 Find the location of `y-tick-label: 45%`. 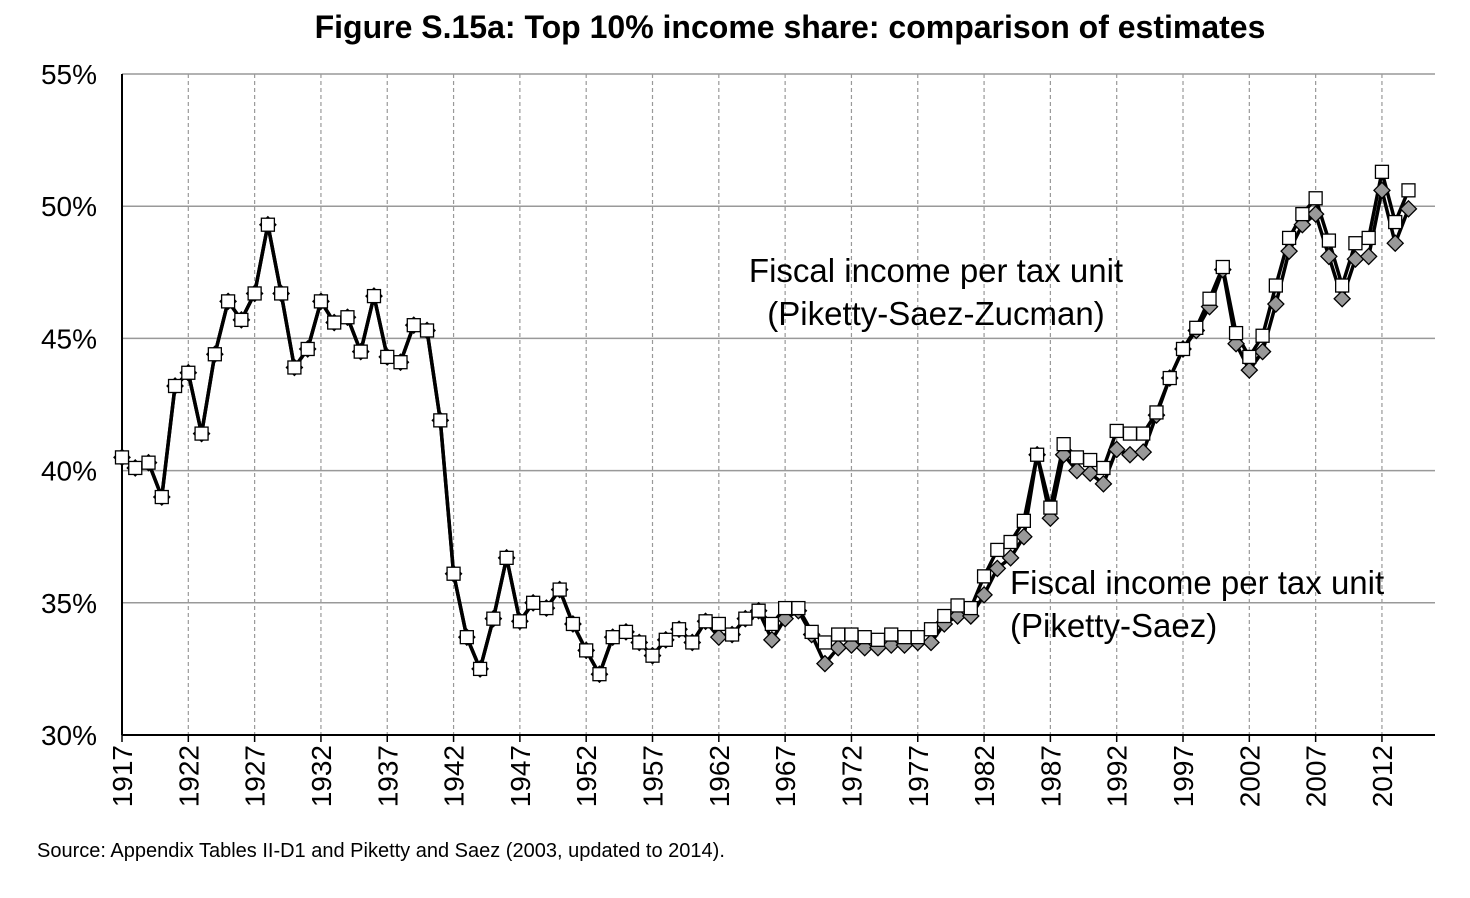

y-tick-label: 45% is located at coordinates (69, 338).